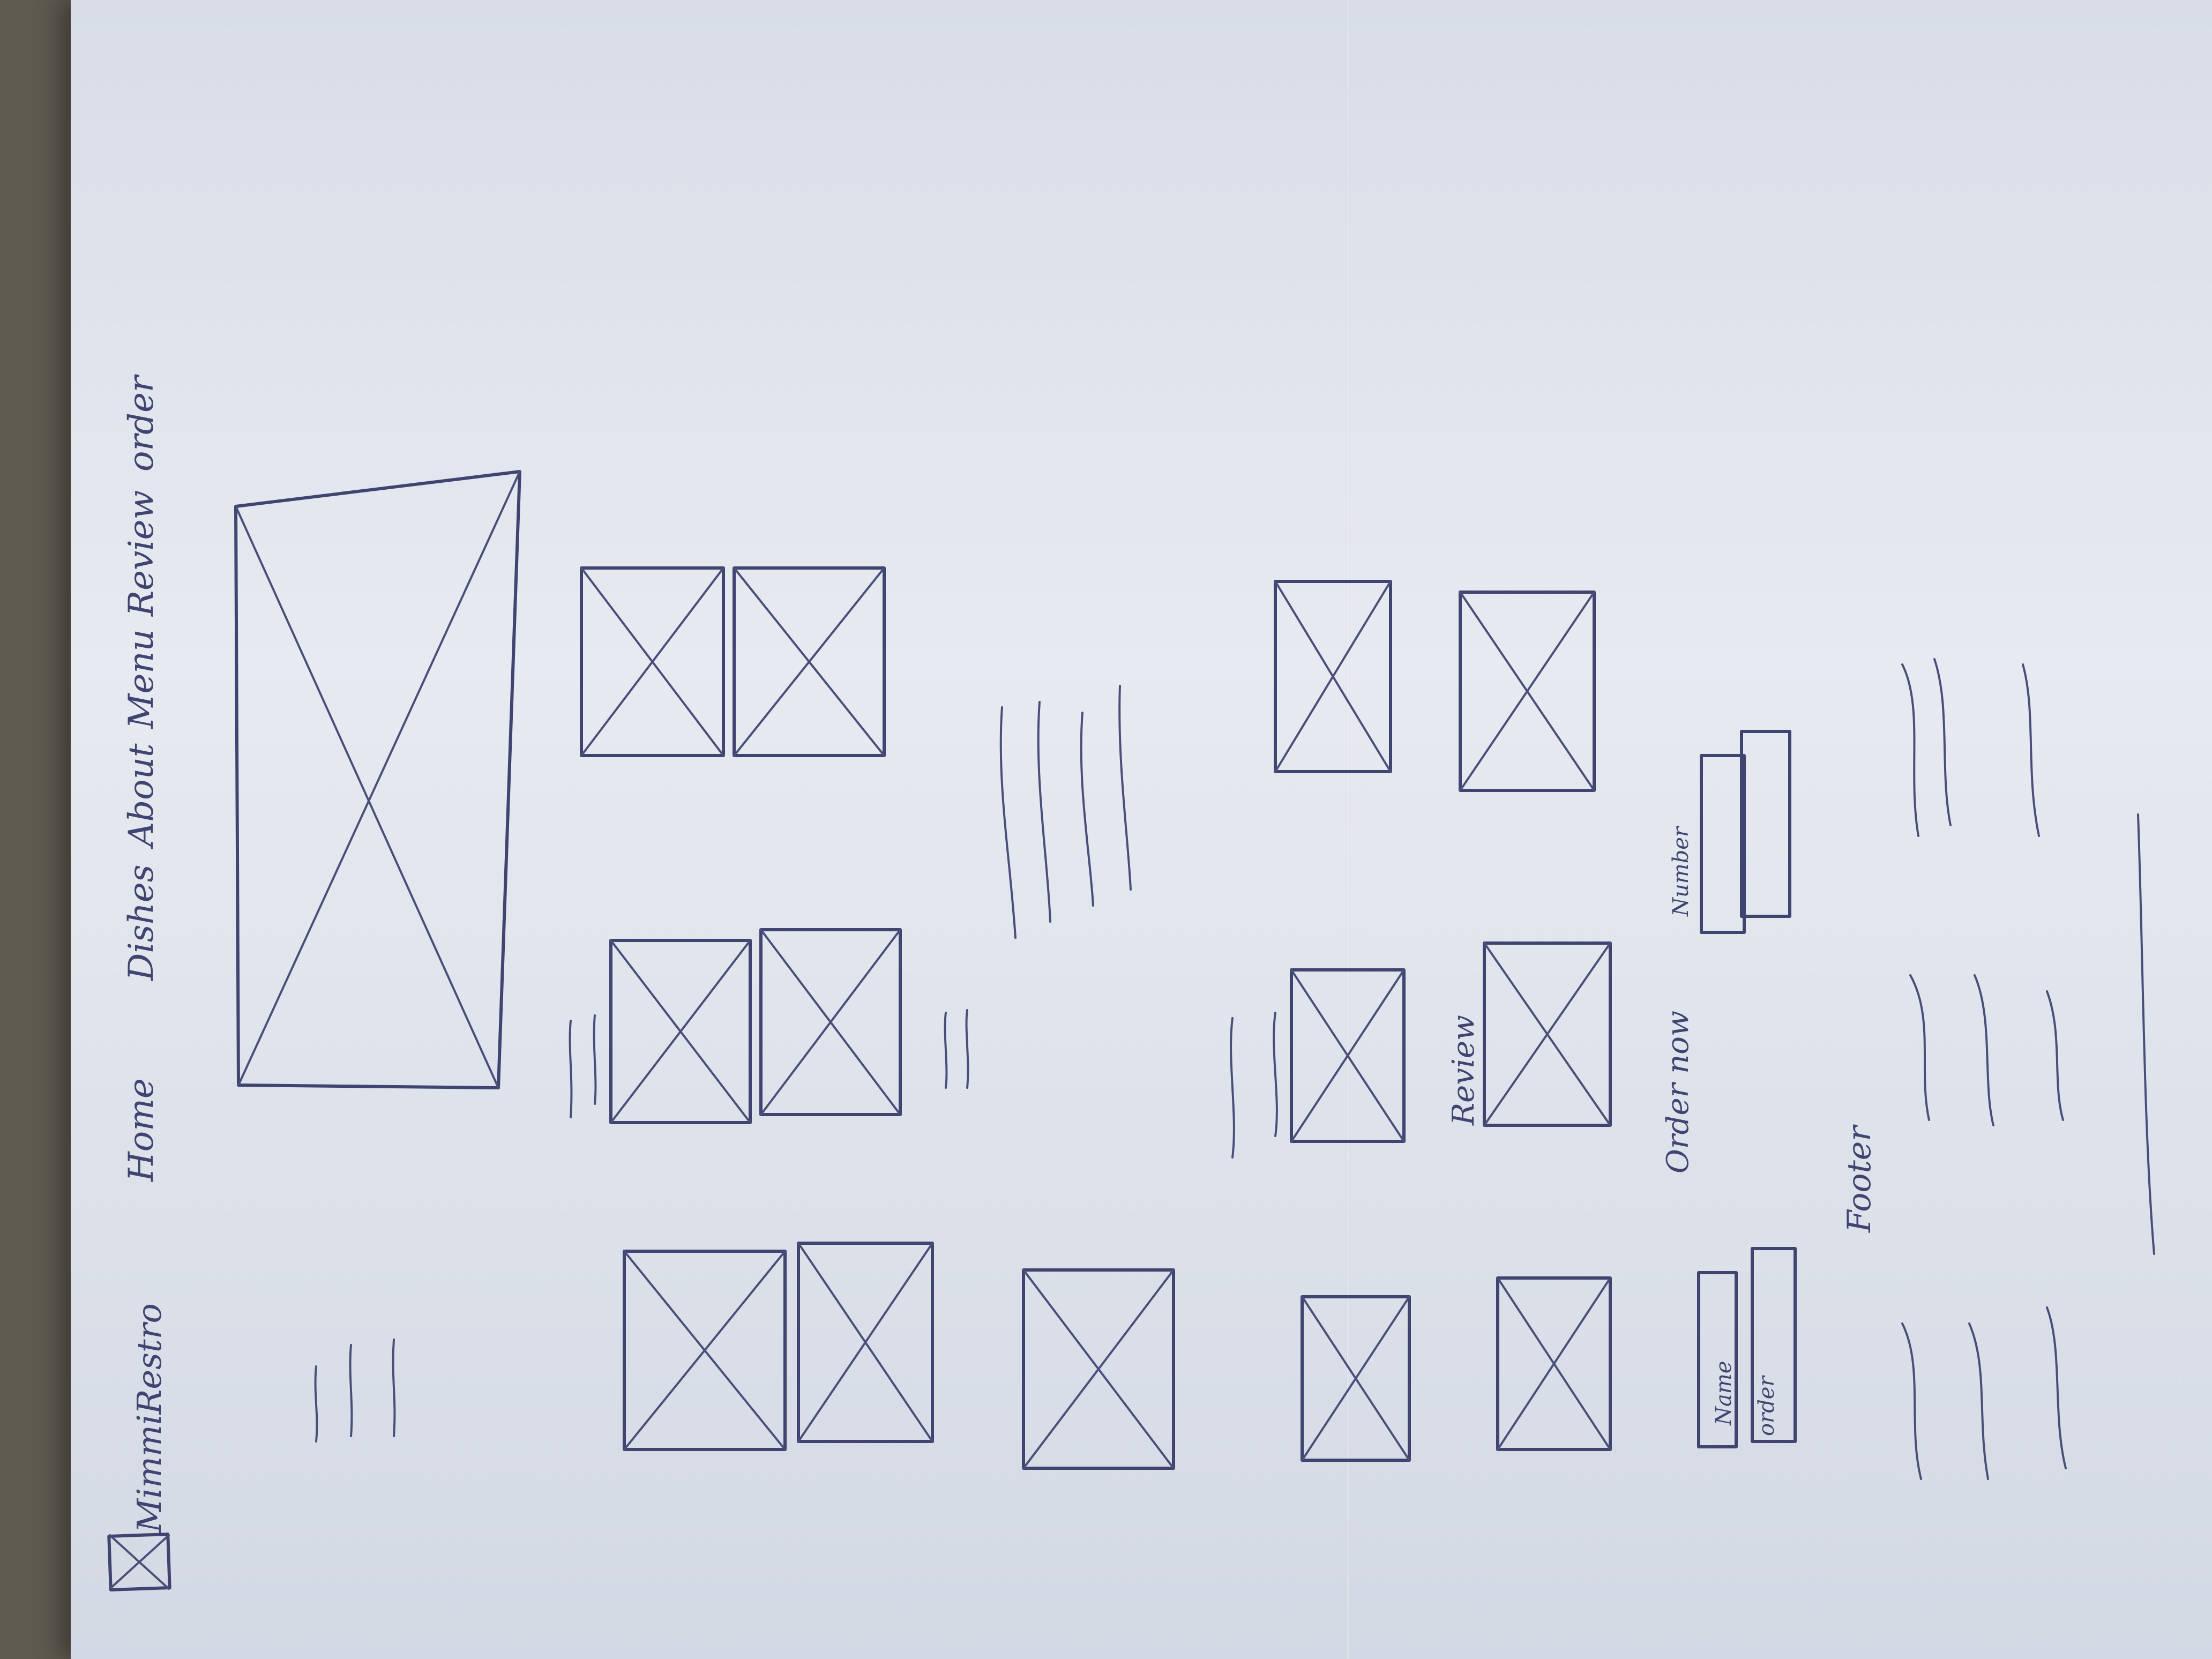 This screenshot has width=2212, height=1659. I want to click on paper-fold, so click(1347, 829).